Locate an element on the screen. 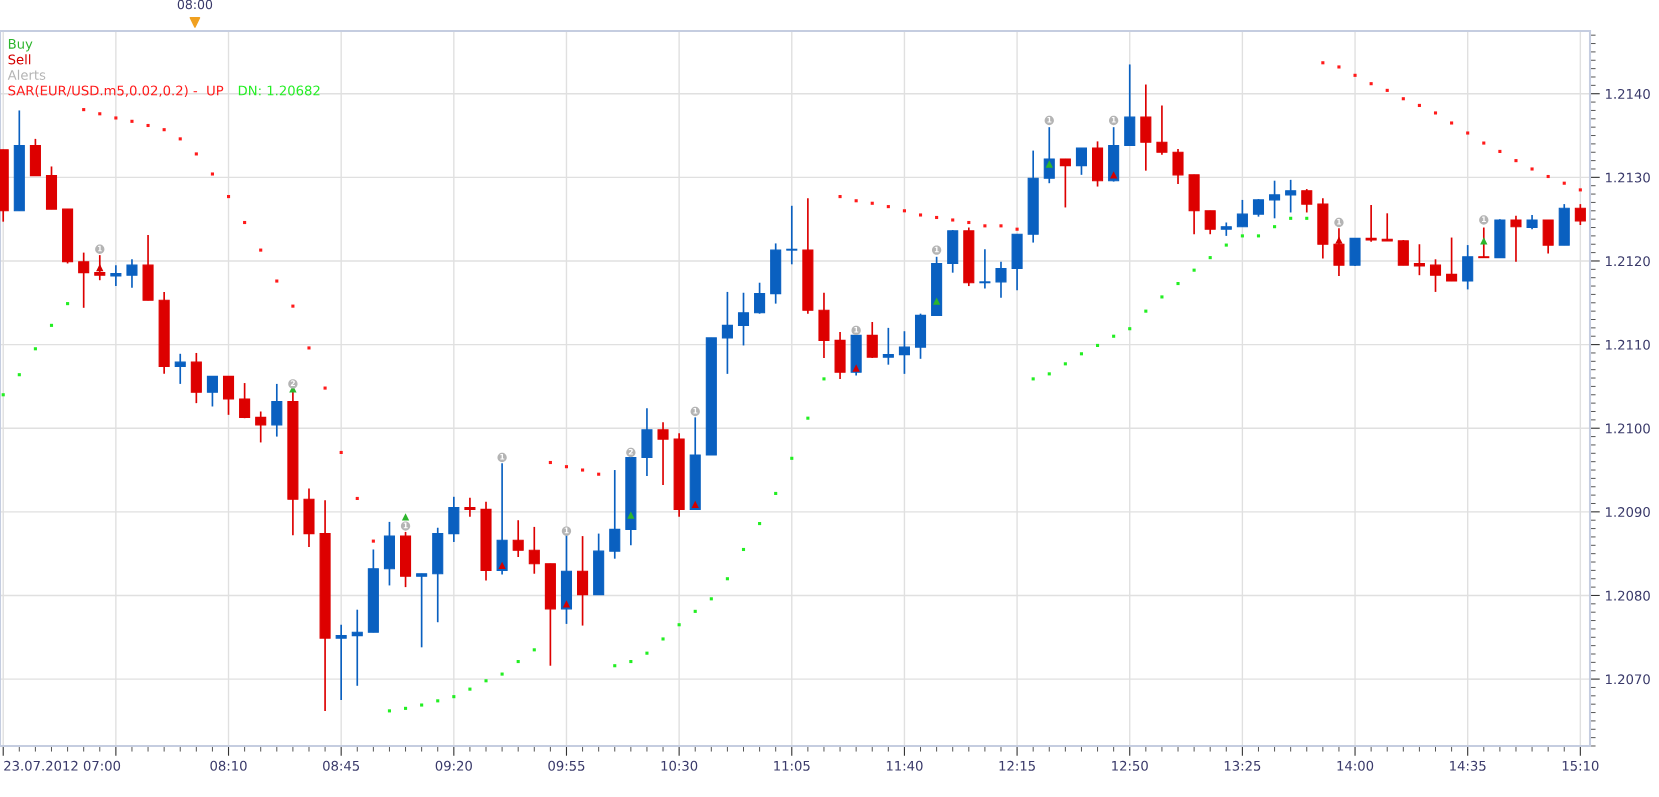 The image size is (1659, 797). text: 08:00 is located at coordinates (195, 5).